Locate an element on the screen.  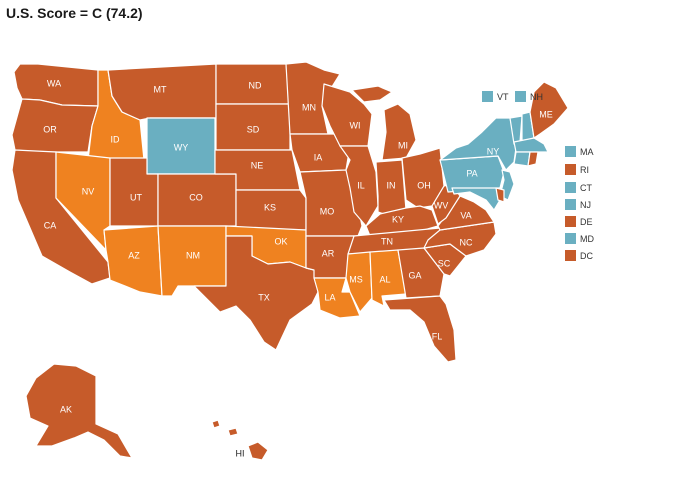
label-SC: SC is located at coordinates (444, 263).